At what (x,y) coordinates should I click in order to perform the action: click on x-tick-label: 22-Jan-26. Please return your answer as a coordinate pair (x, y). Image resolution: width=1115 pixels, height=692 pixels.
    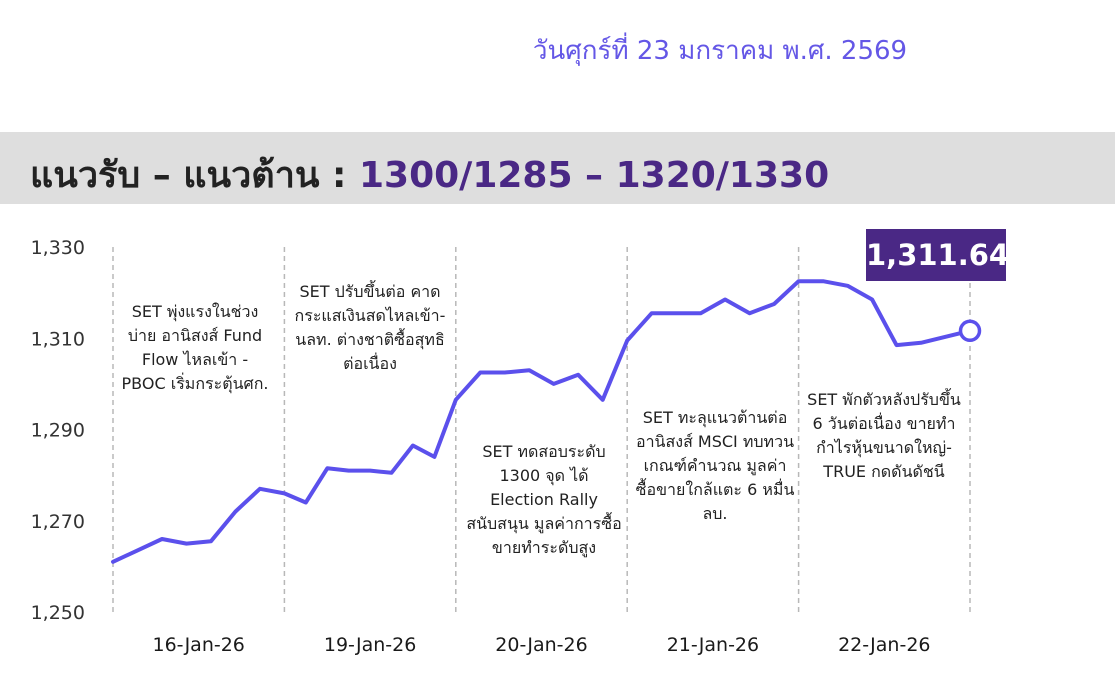
    Looking at the image, I should click on (884, 645).